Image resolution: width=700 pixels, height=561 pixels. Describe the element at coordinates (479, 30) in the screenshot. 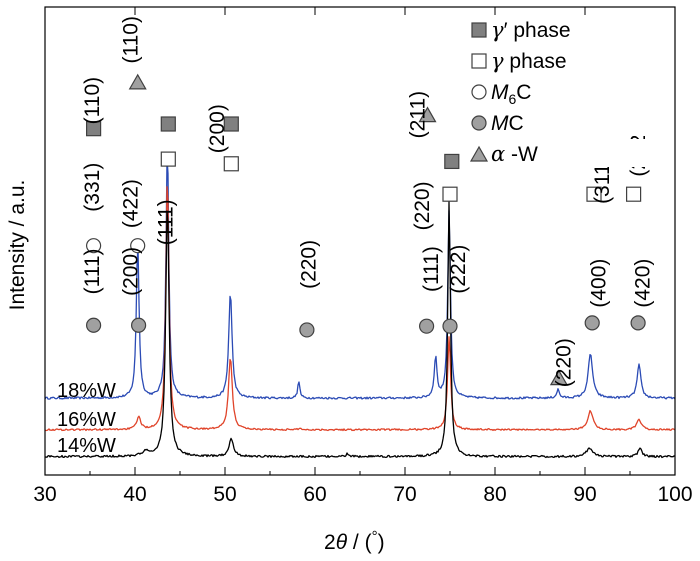

I see `legend-marker-gp` at that location.